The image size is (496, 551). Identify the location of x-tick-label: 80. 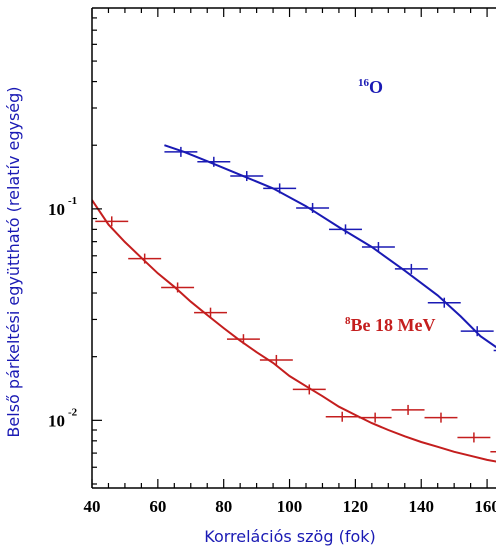
(223, 506).